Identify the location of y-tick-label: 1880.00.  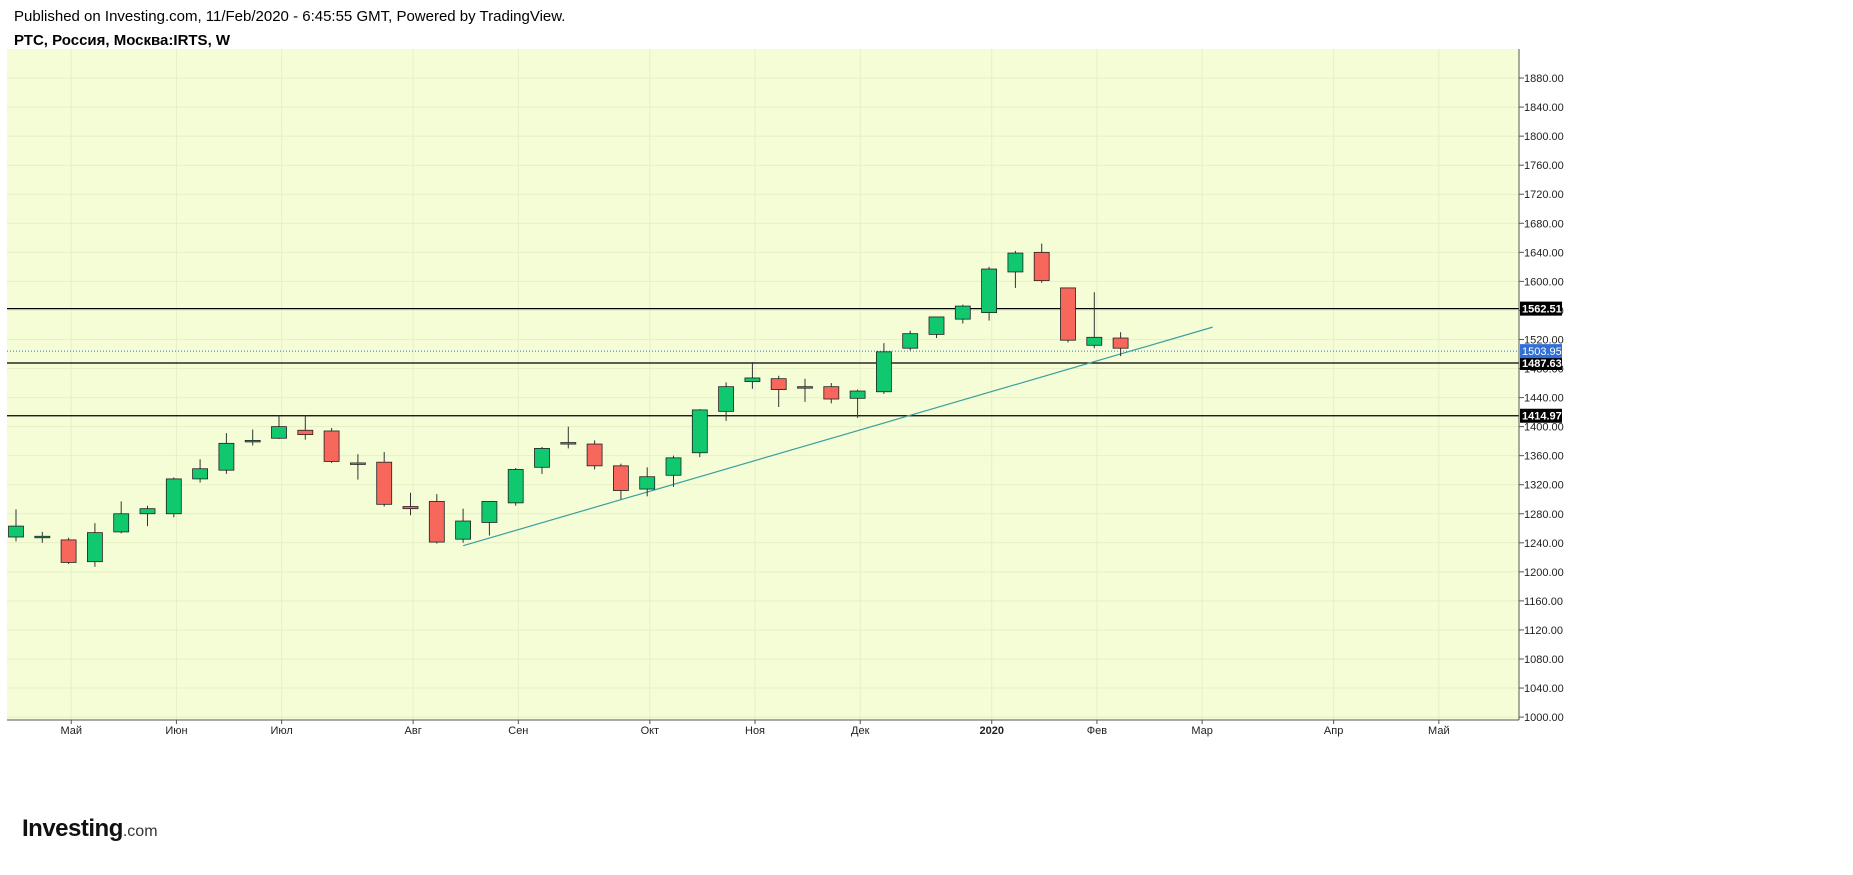
(1544, 79).